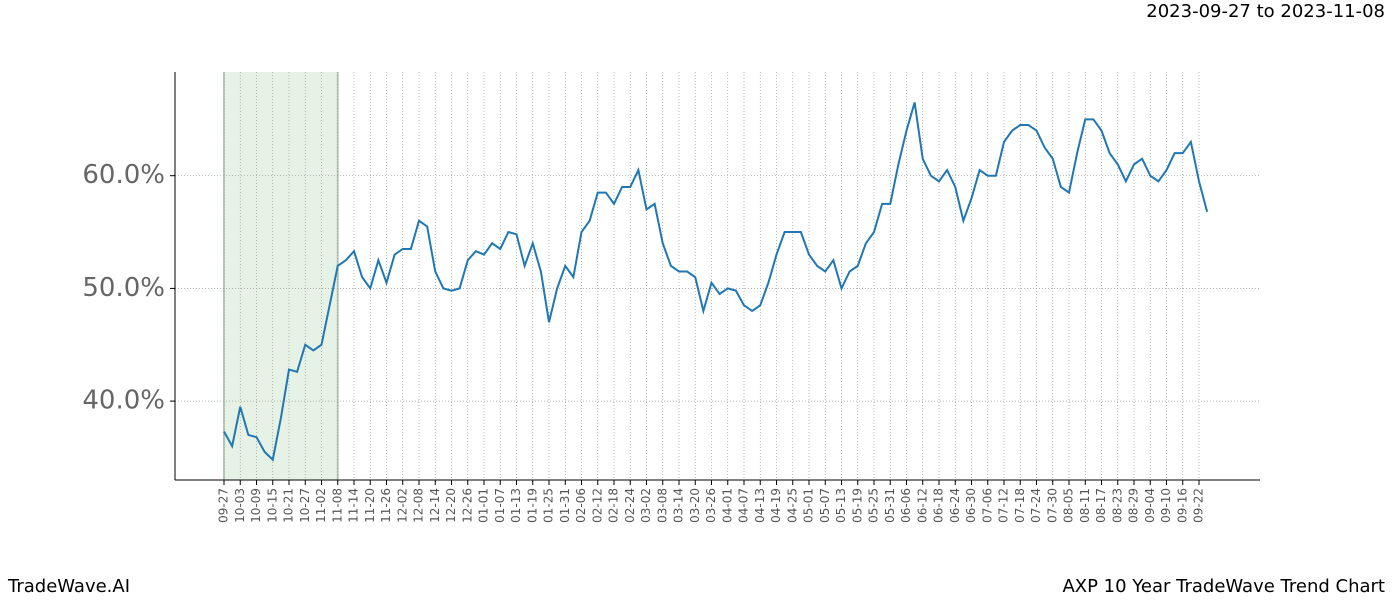 The width and height of the screenshot is (1400, 600). What do you see at coordinates (1117, 505) in the screenshot?
I see `x-tick-label: 08-23` at bounding box center [1117, 505].